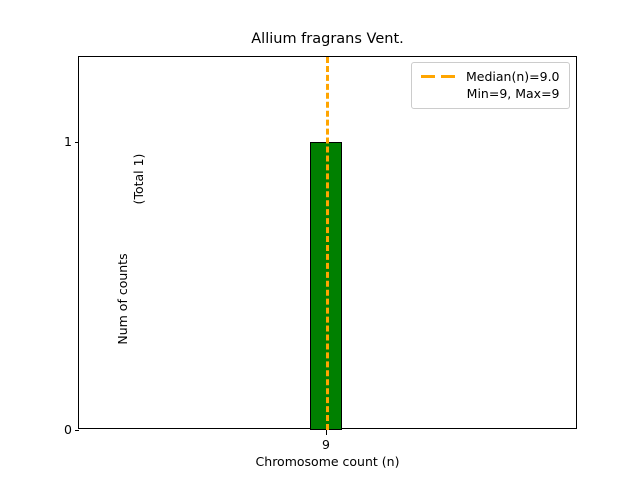 The image size is (640, 480). Describe the element at coordinates (513, 93) in the screenshot. I see `legend-label-minmax: Min=9, Max=9` at that location.